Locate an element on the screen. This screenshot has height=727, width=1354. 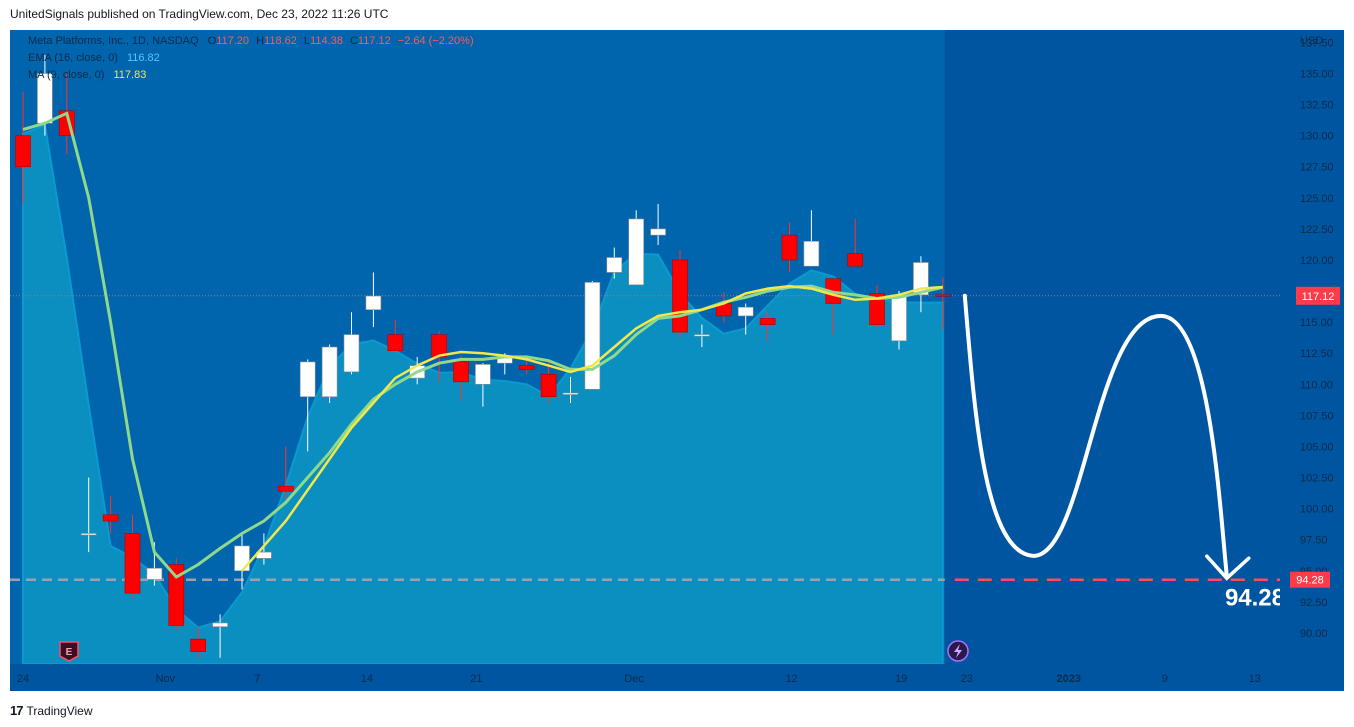
current-price-label: 117.12 is located at coordinates (1318, 297).